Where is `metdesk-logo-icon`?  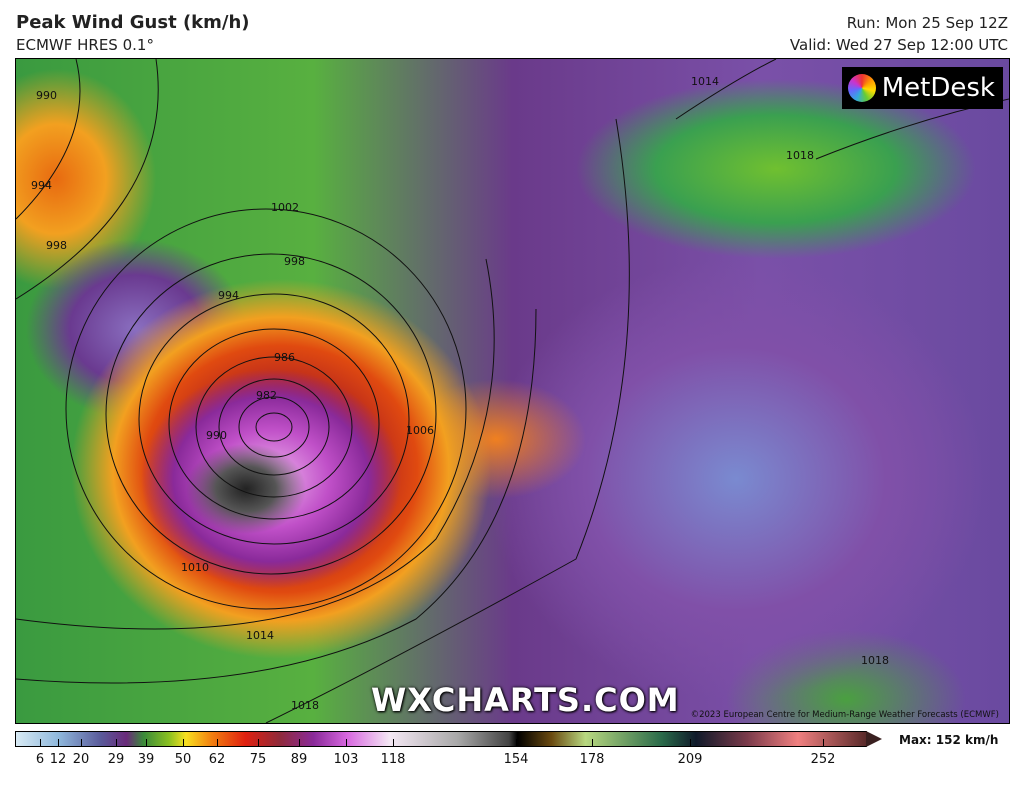 metdesk-logo-icon is located at coordinates (861, 88).